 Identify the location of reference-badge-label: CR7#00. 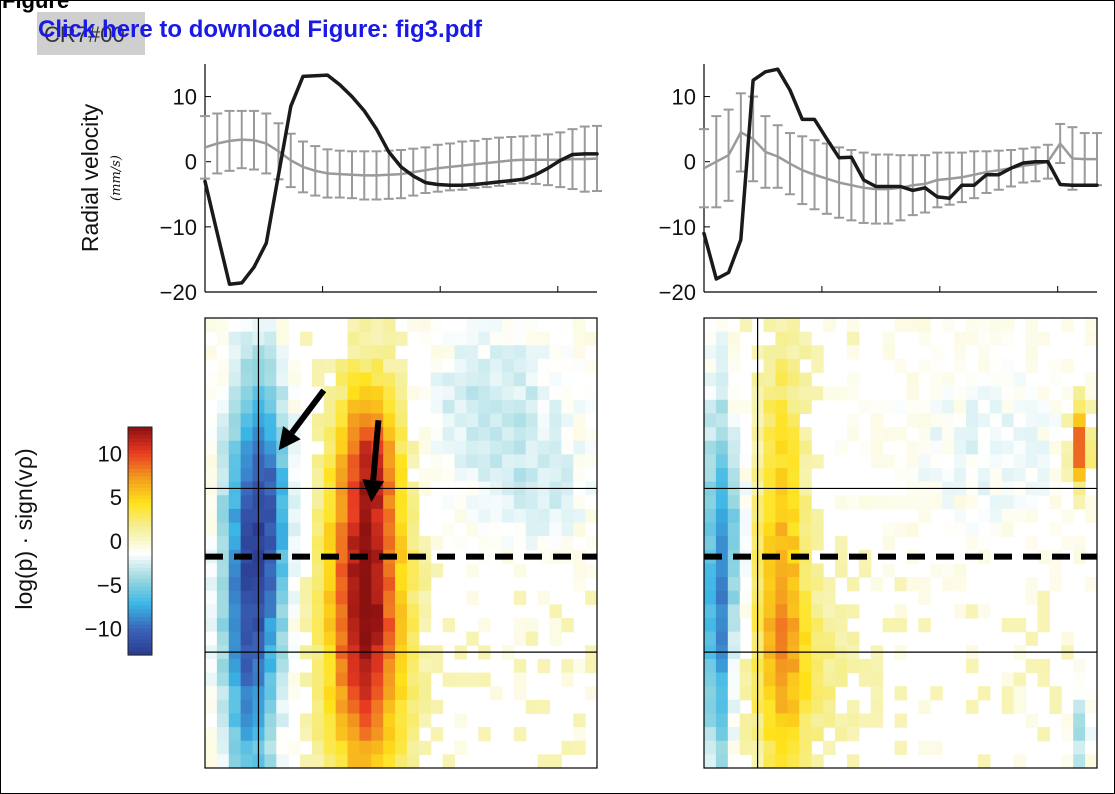
(84, 34).